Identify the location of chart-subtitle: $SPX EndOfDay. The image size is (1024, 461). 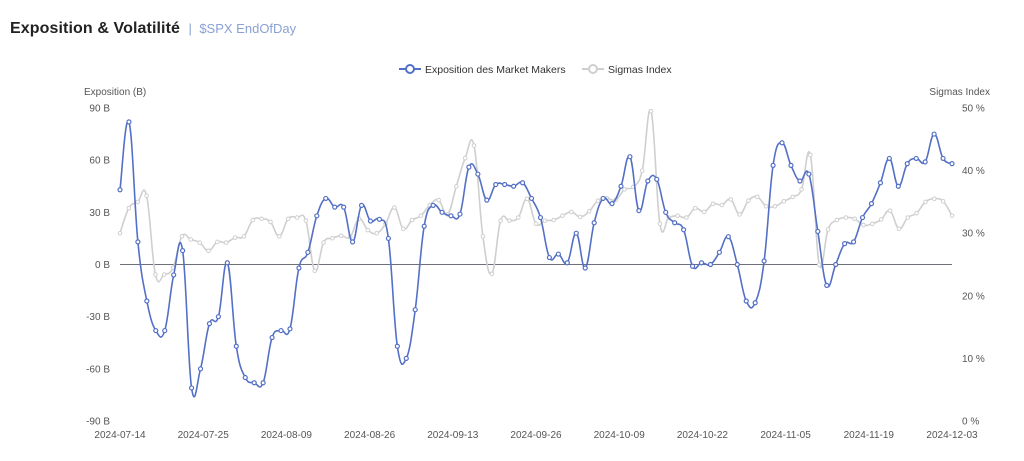
(248, 28).